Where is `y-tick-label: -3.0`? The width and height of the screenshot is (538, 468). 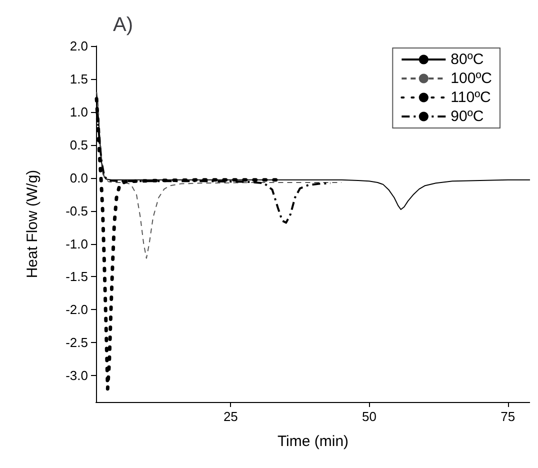 y-tick-label: -3.0 is located at coordinates (77, 376).